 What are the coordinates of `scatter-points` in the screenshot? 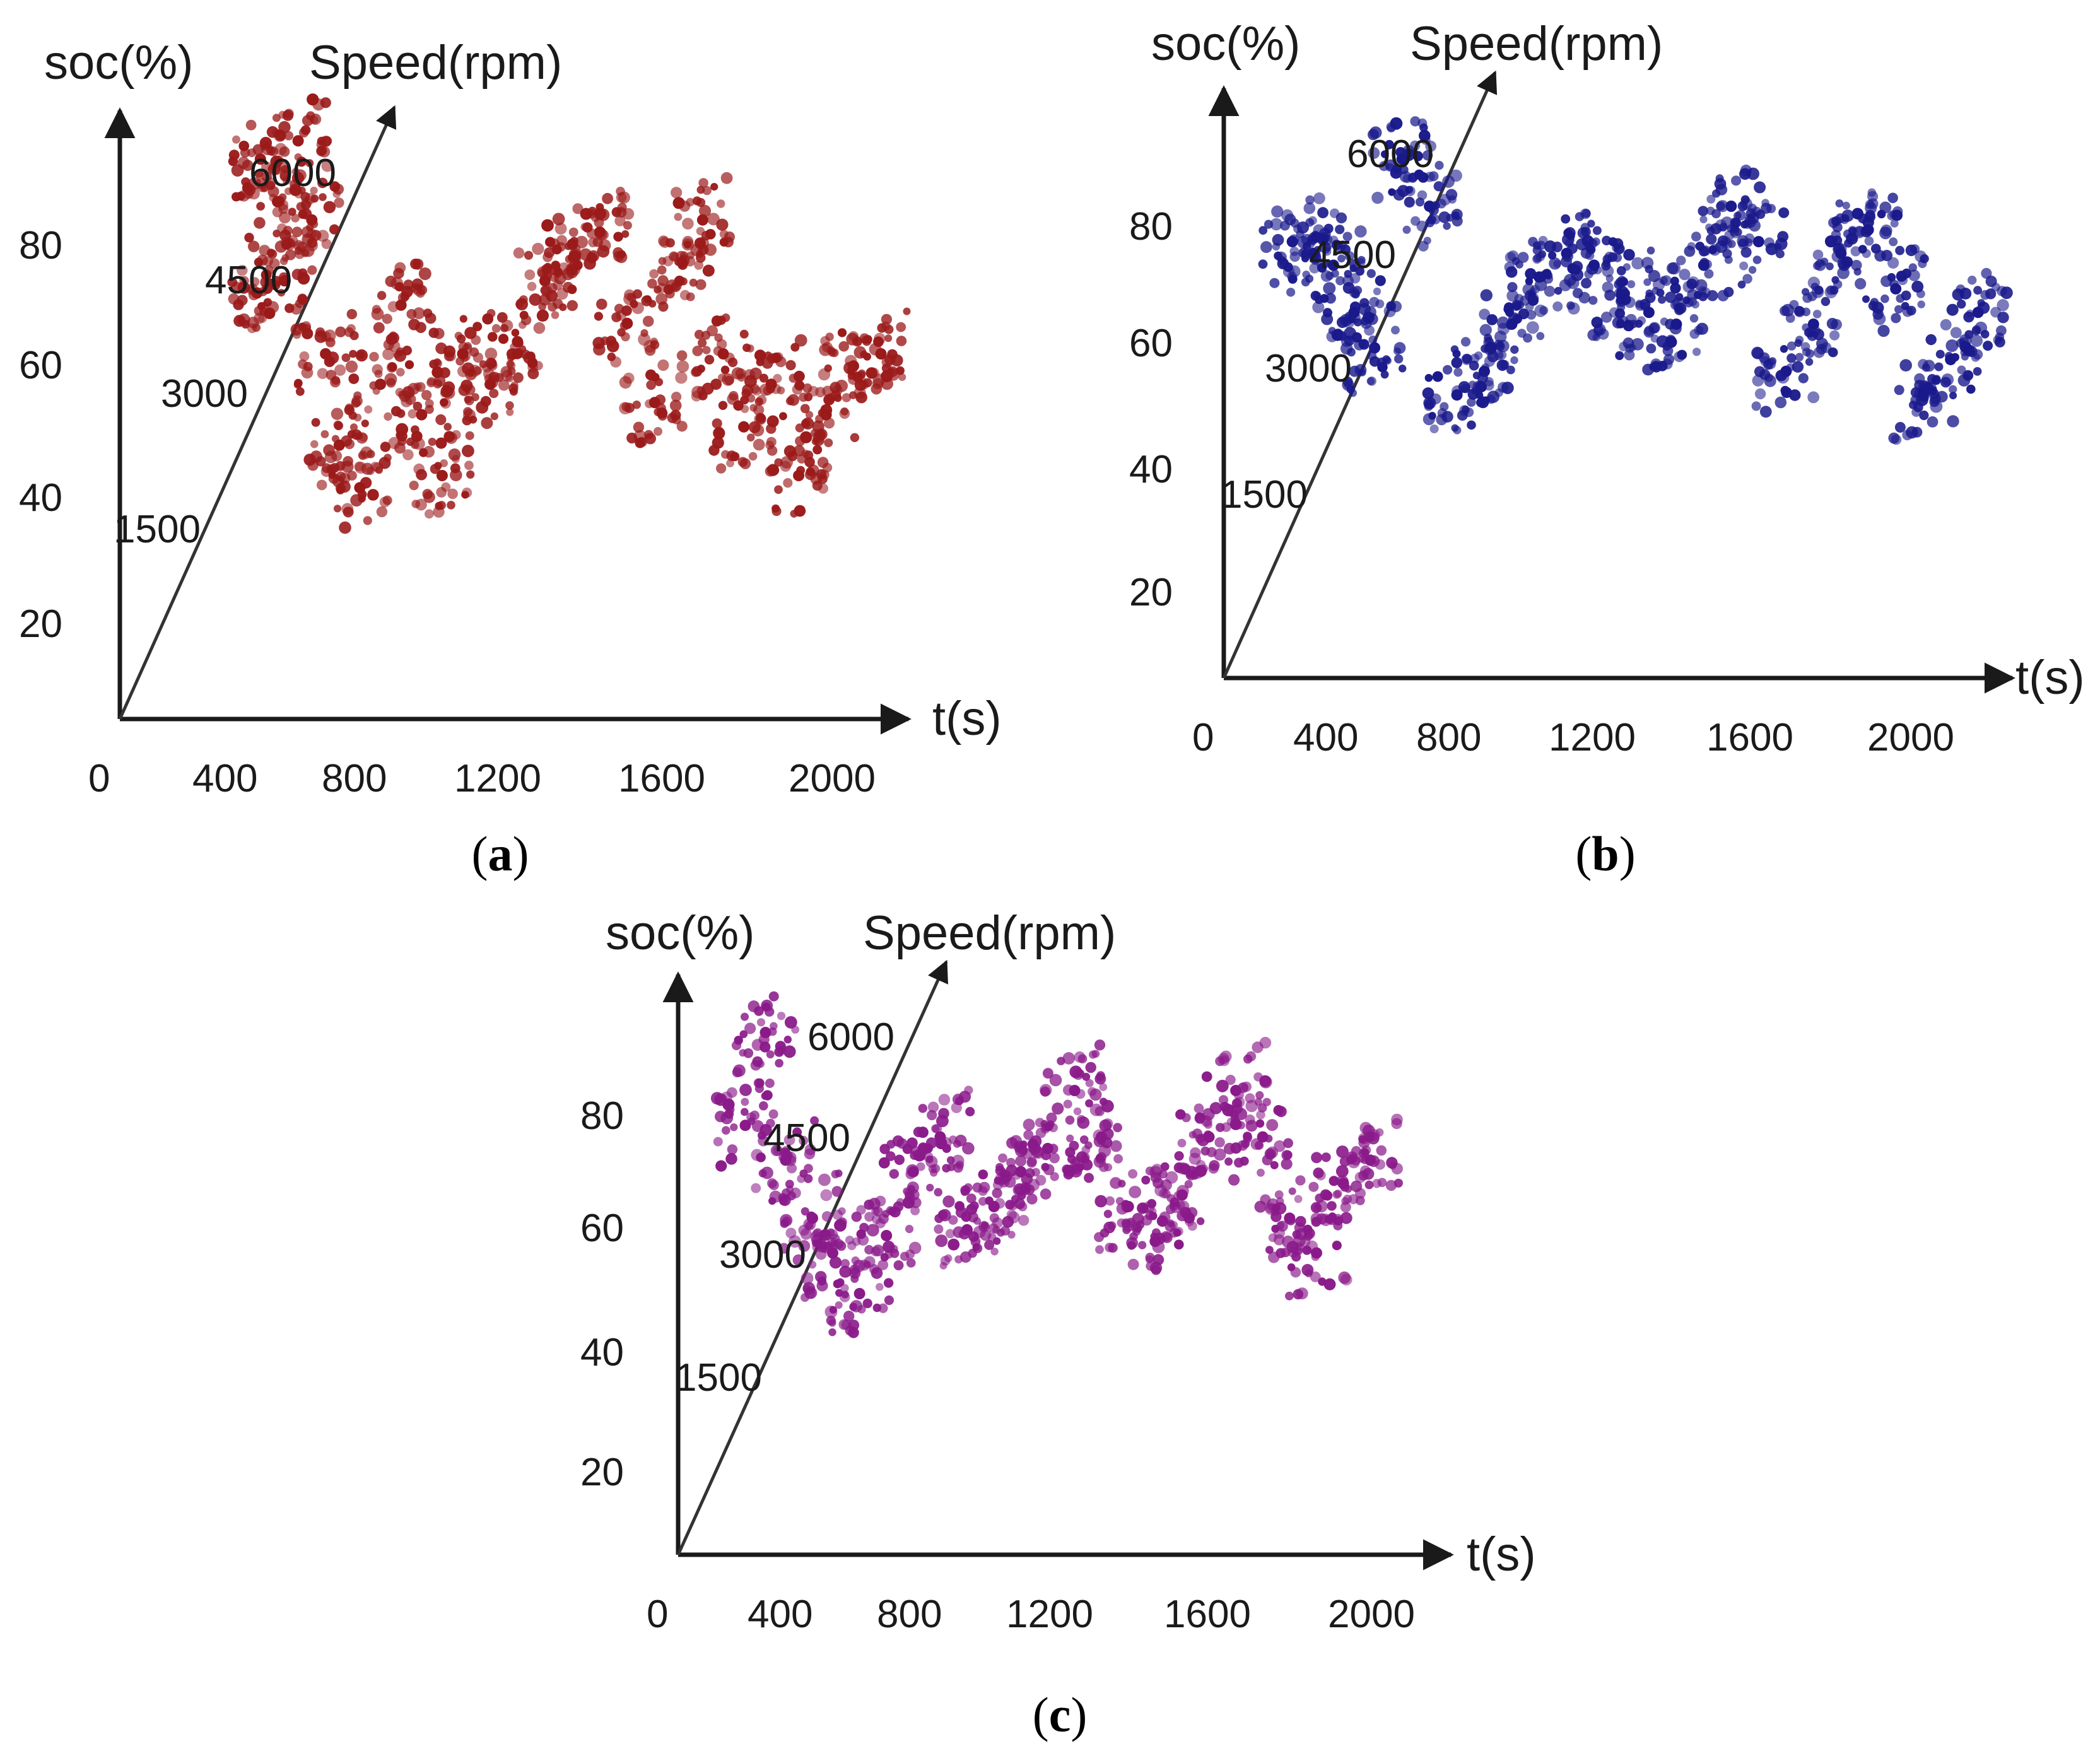 It's located at (1056, 1164).